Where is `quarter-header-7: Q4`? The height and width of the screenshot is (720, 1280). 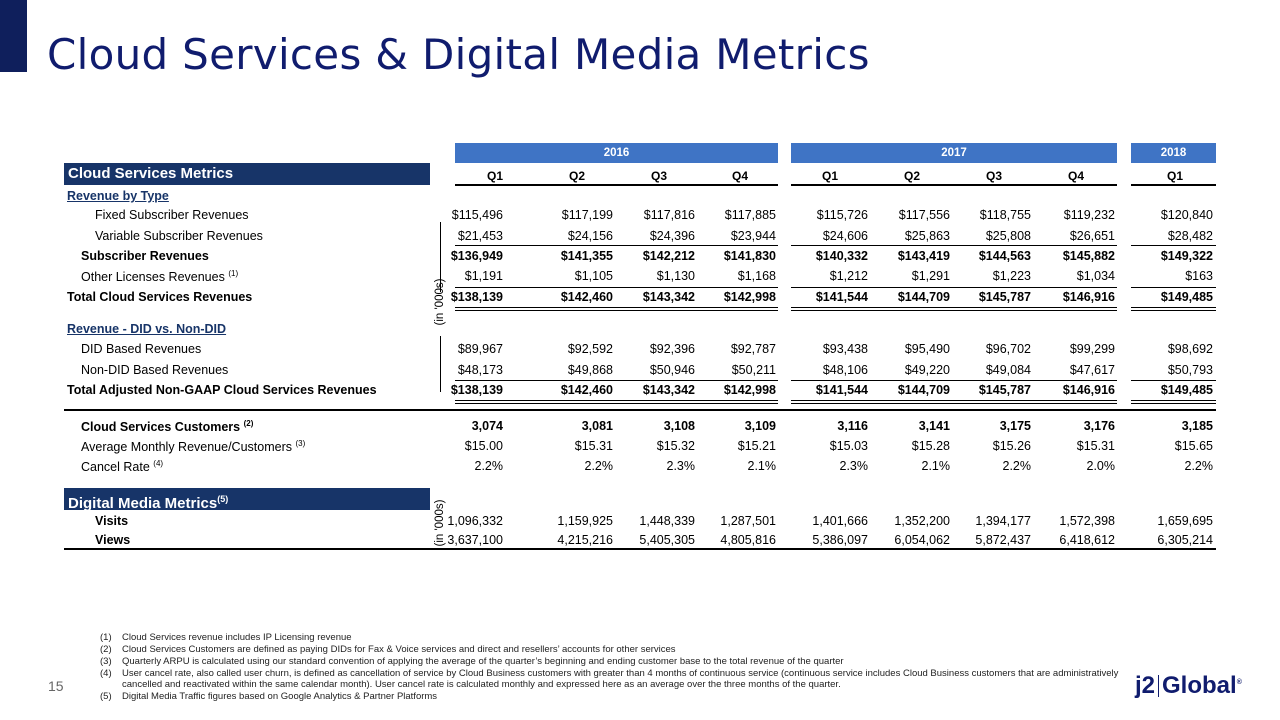 quarter-header-7: Q4 is located at coordinates (1075, 176).